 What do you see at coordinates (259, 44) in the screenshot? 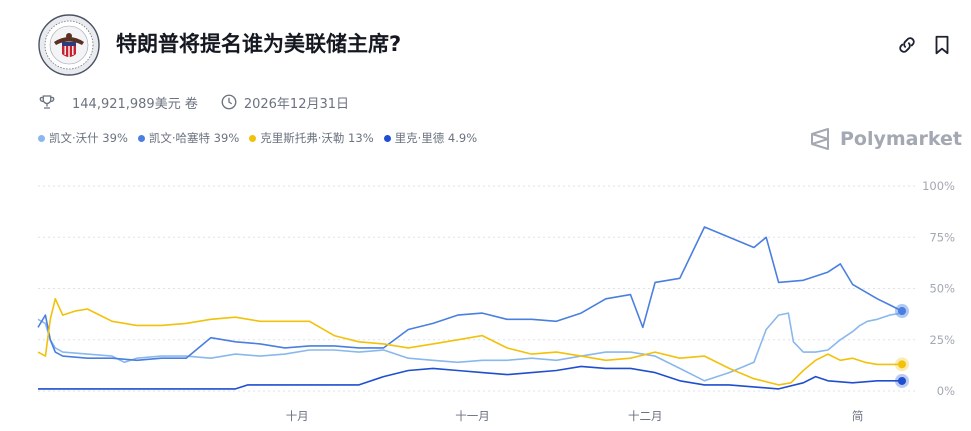
I see `page-title: 特朗普将提名谁为美联储主席?` at bounding box center [259, 44].